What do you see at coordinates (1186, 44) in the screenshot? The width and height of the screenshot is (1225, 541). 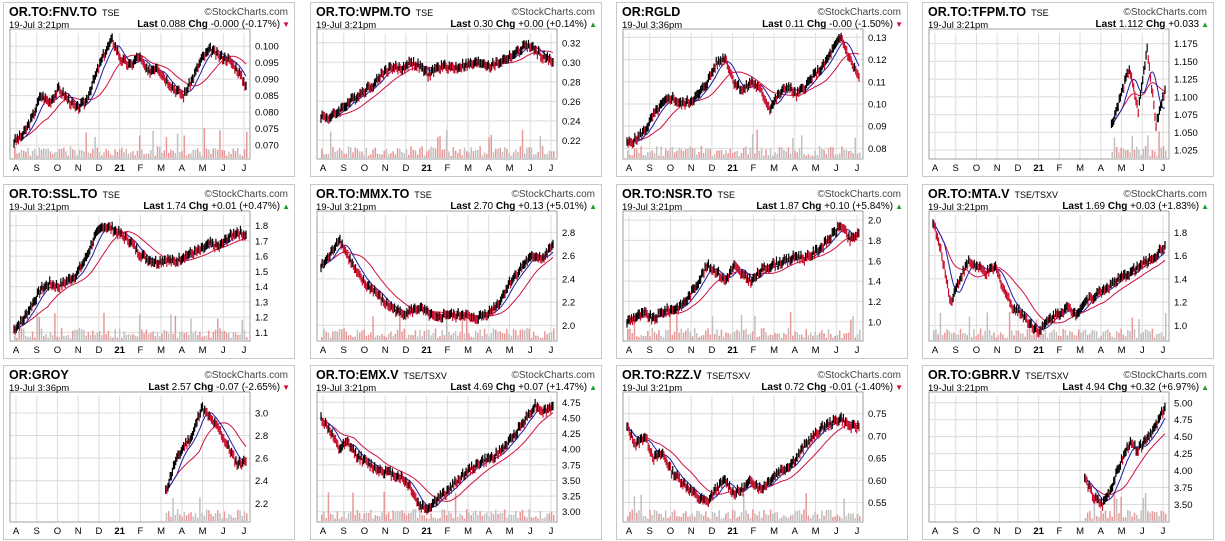 I see `y-tick-label: 1.175` at bounding box center [1186, 44].